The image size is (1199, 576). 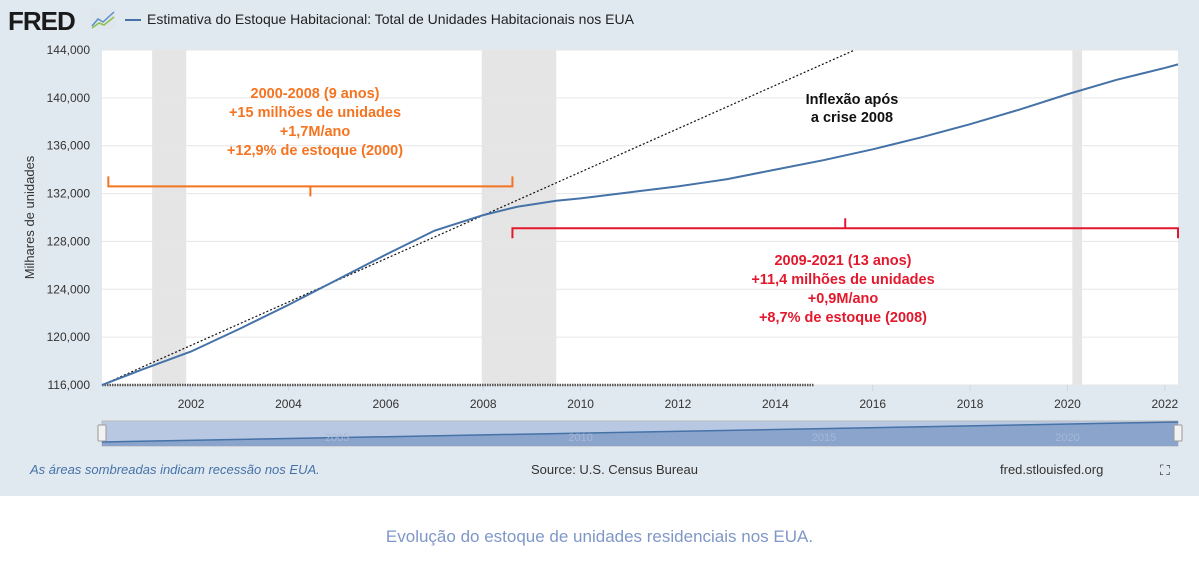 I want to click on annotation-text: 2009-2021 (13 anos), so click(x=842, y=261).